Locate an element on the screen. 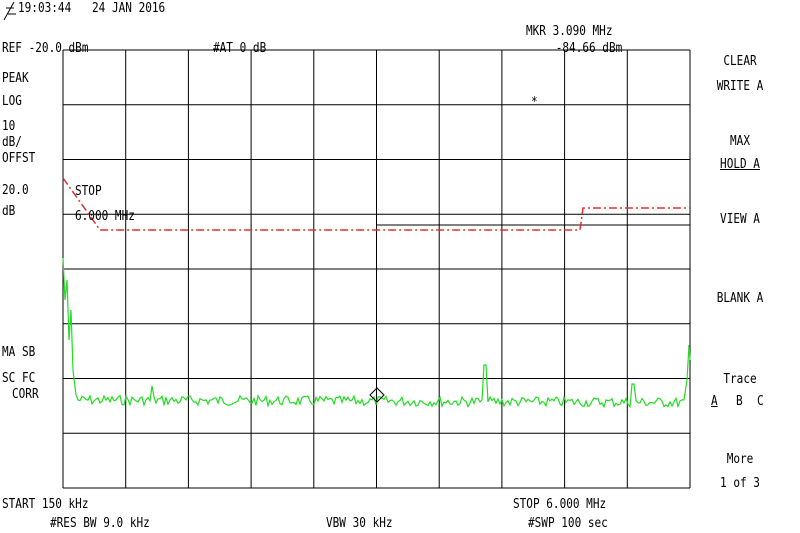  softkey-label: More is located at coordinates (740, 459).